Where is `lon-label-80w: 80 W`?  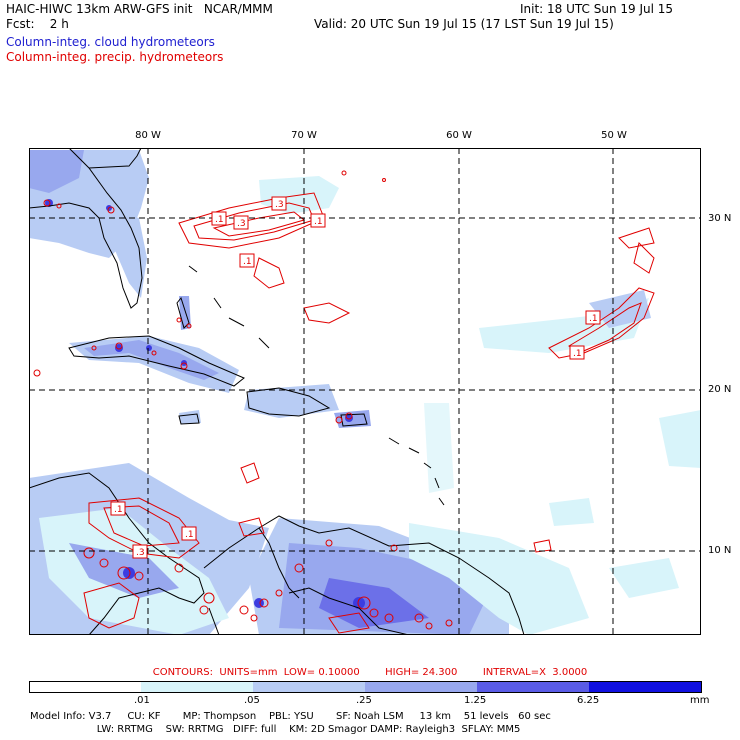
lon-label-80w: 80 W is located at coordinates (148, 135).